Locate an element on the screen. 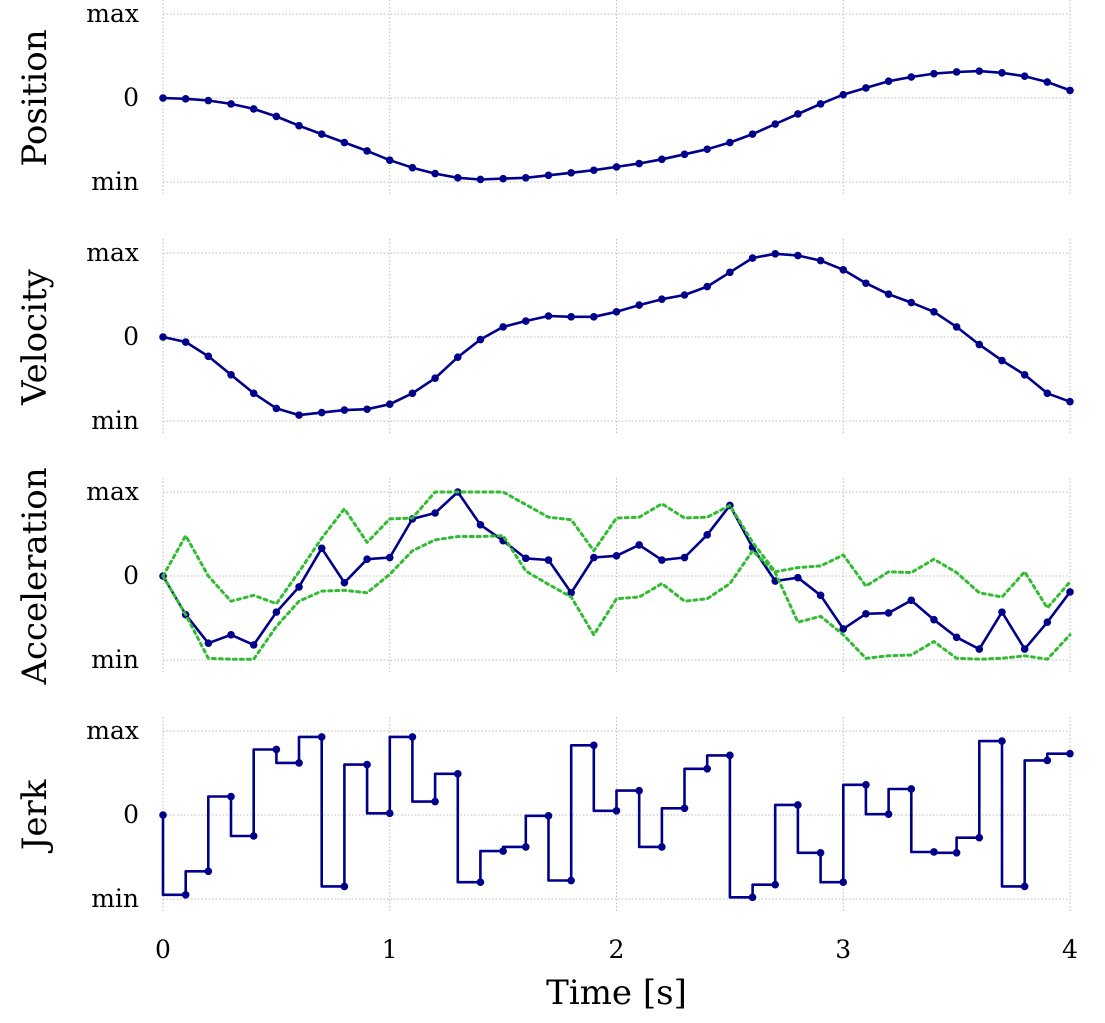 The height and width of the screenshot is (1023, 1105). x-tick-label: 2 is located at coordinates (617, 949).